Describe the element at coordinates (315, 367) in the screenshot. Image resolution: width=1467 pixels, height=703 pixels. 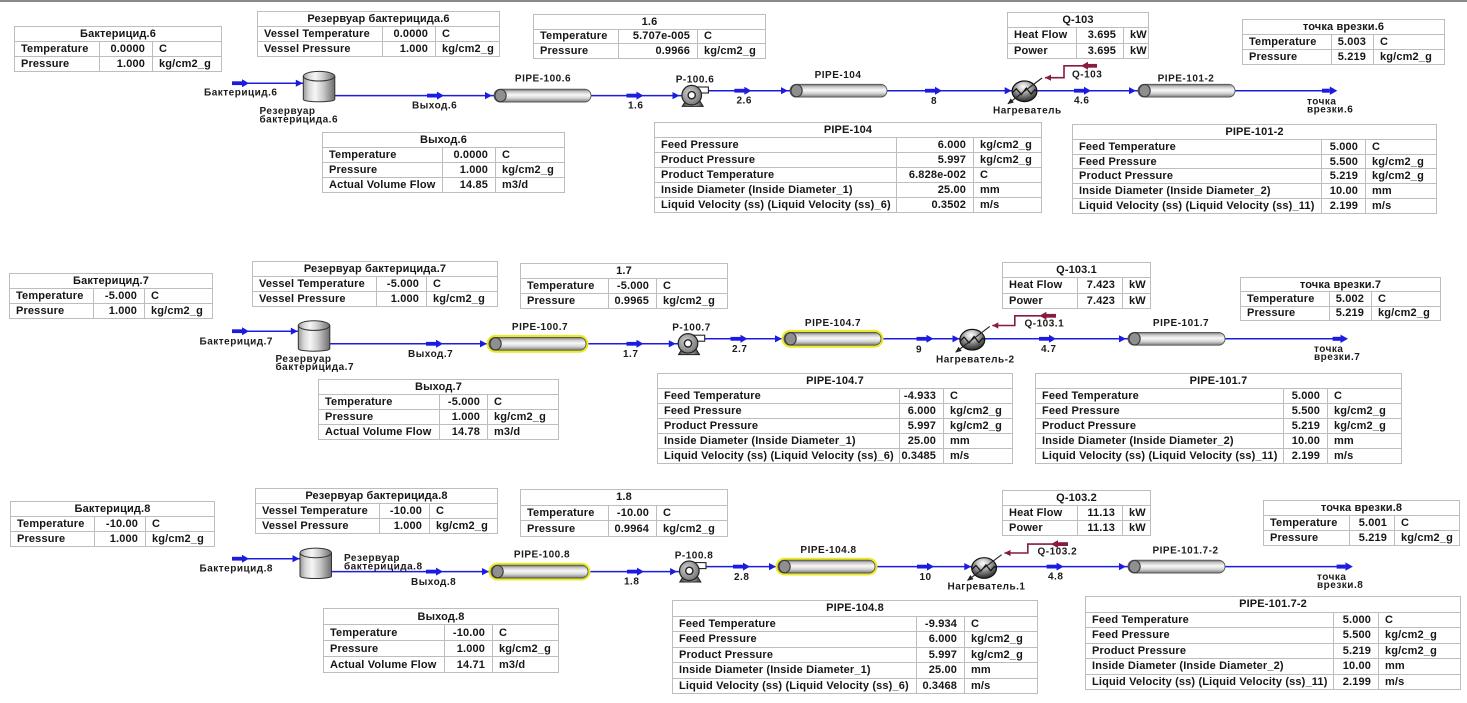
I see `svg-text: бактерицида.7` at that location.